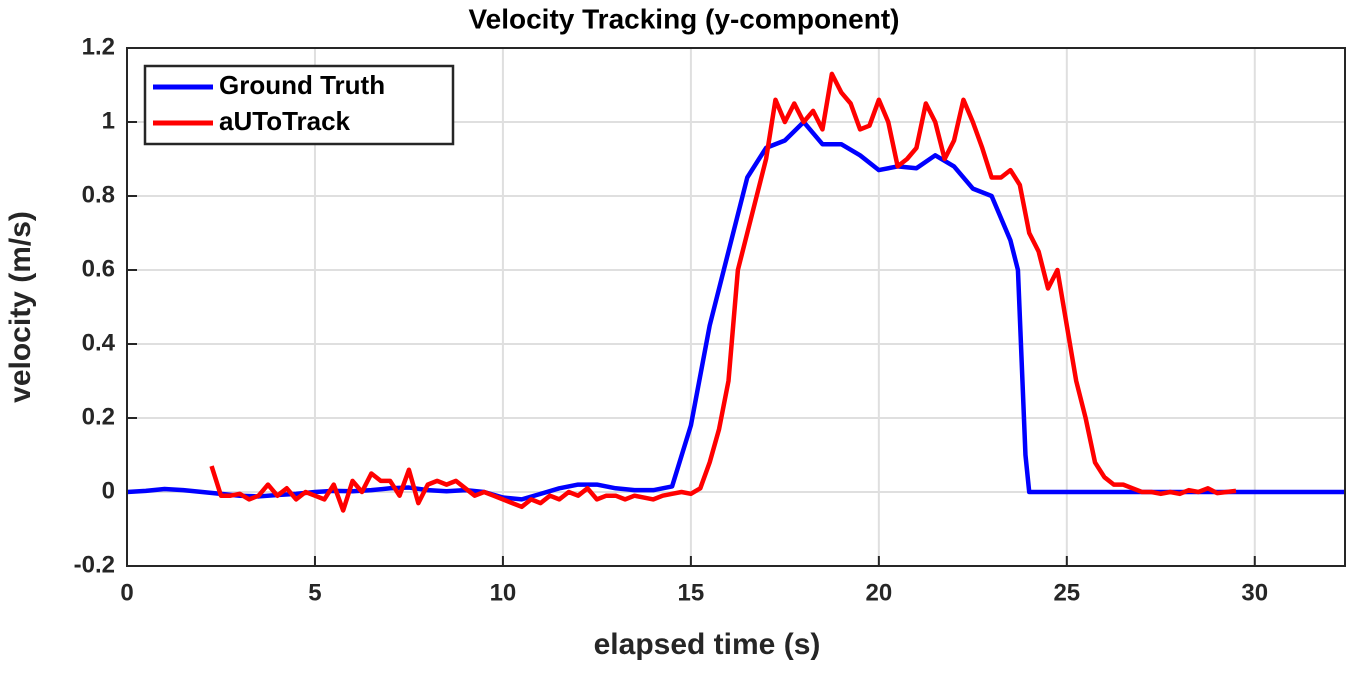  I want to click on x-tick-label: 5, so click(314, 592).